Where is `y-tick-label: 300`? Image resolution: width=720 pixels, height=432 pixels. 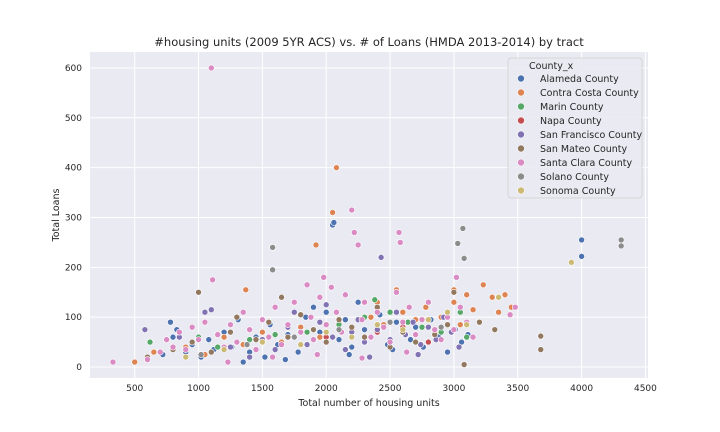 y-tick-label: 300 is located at coordinates (73, 218).